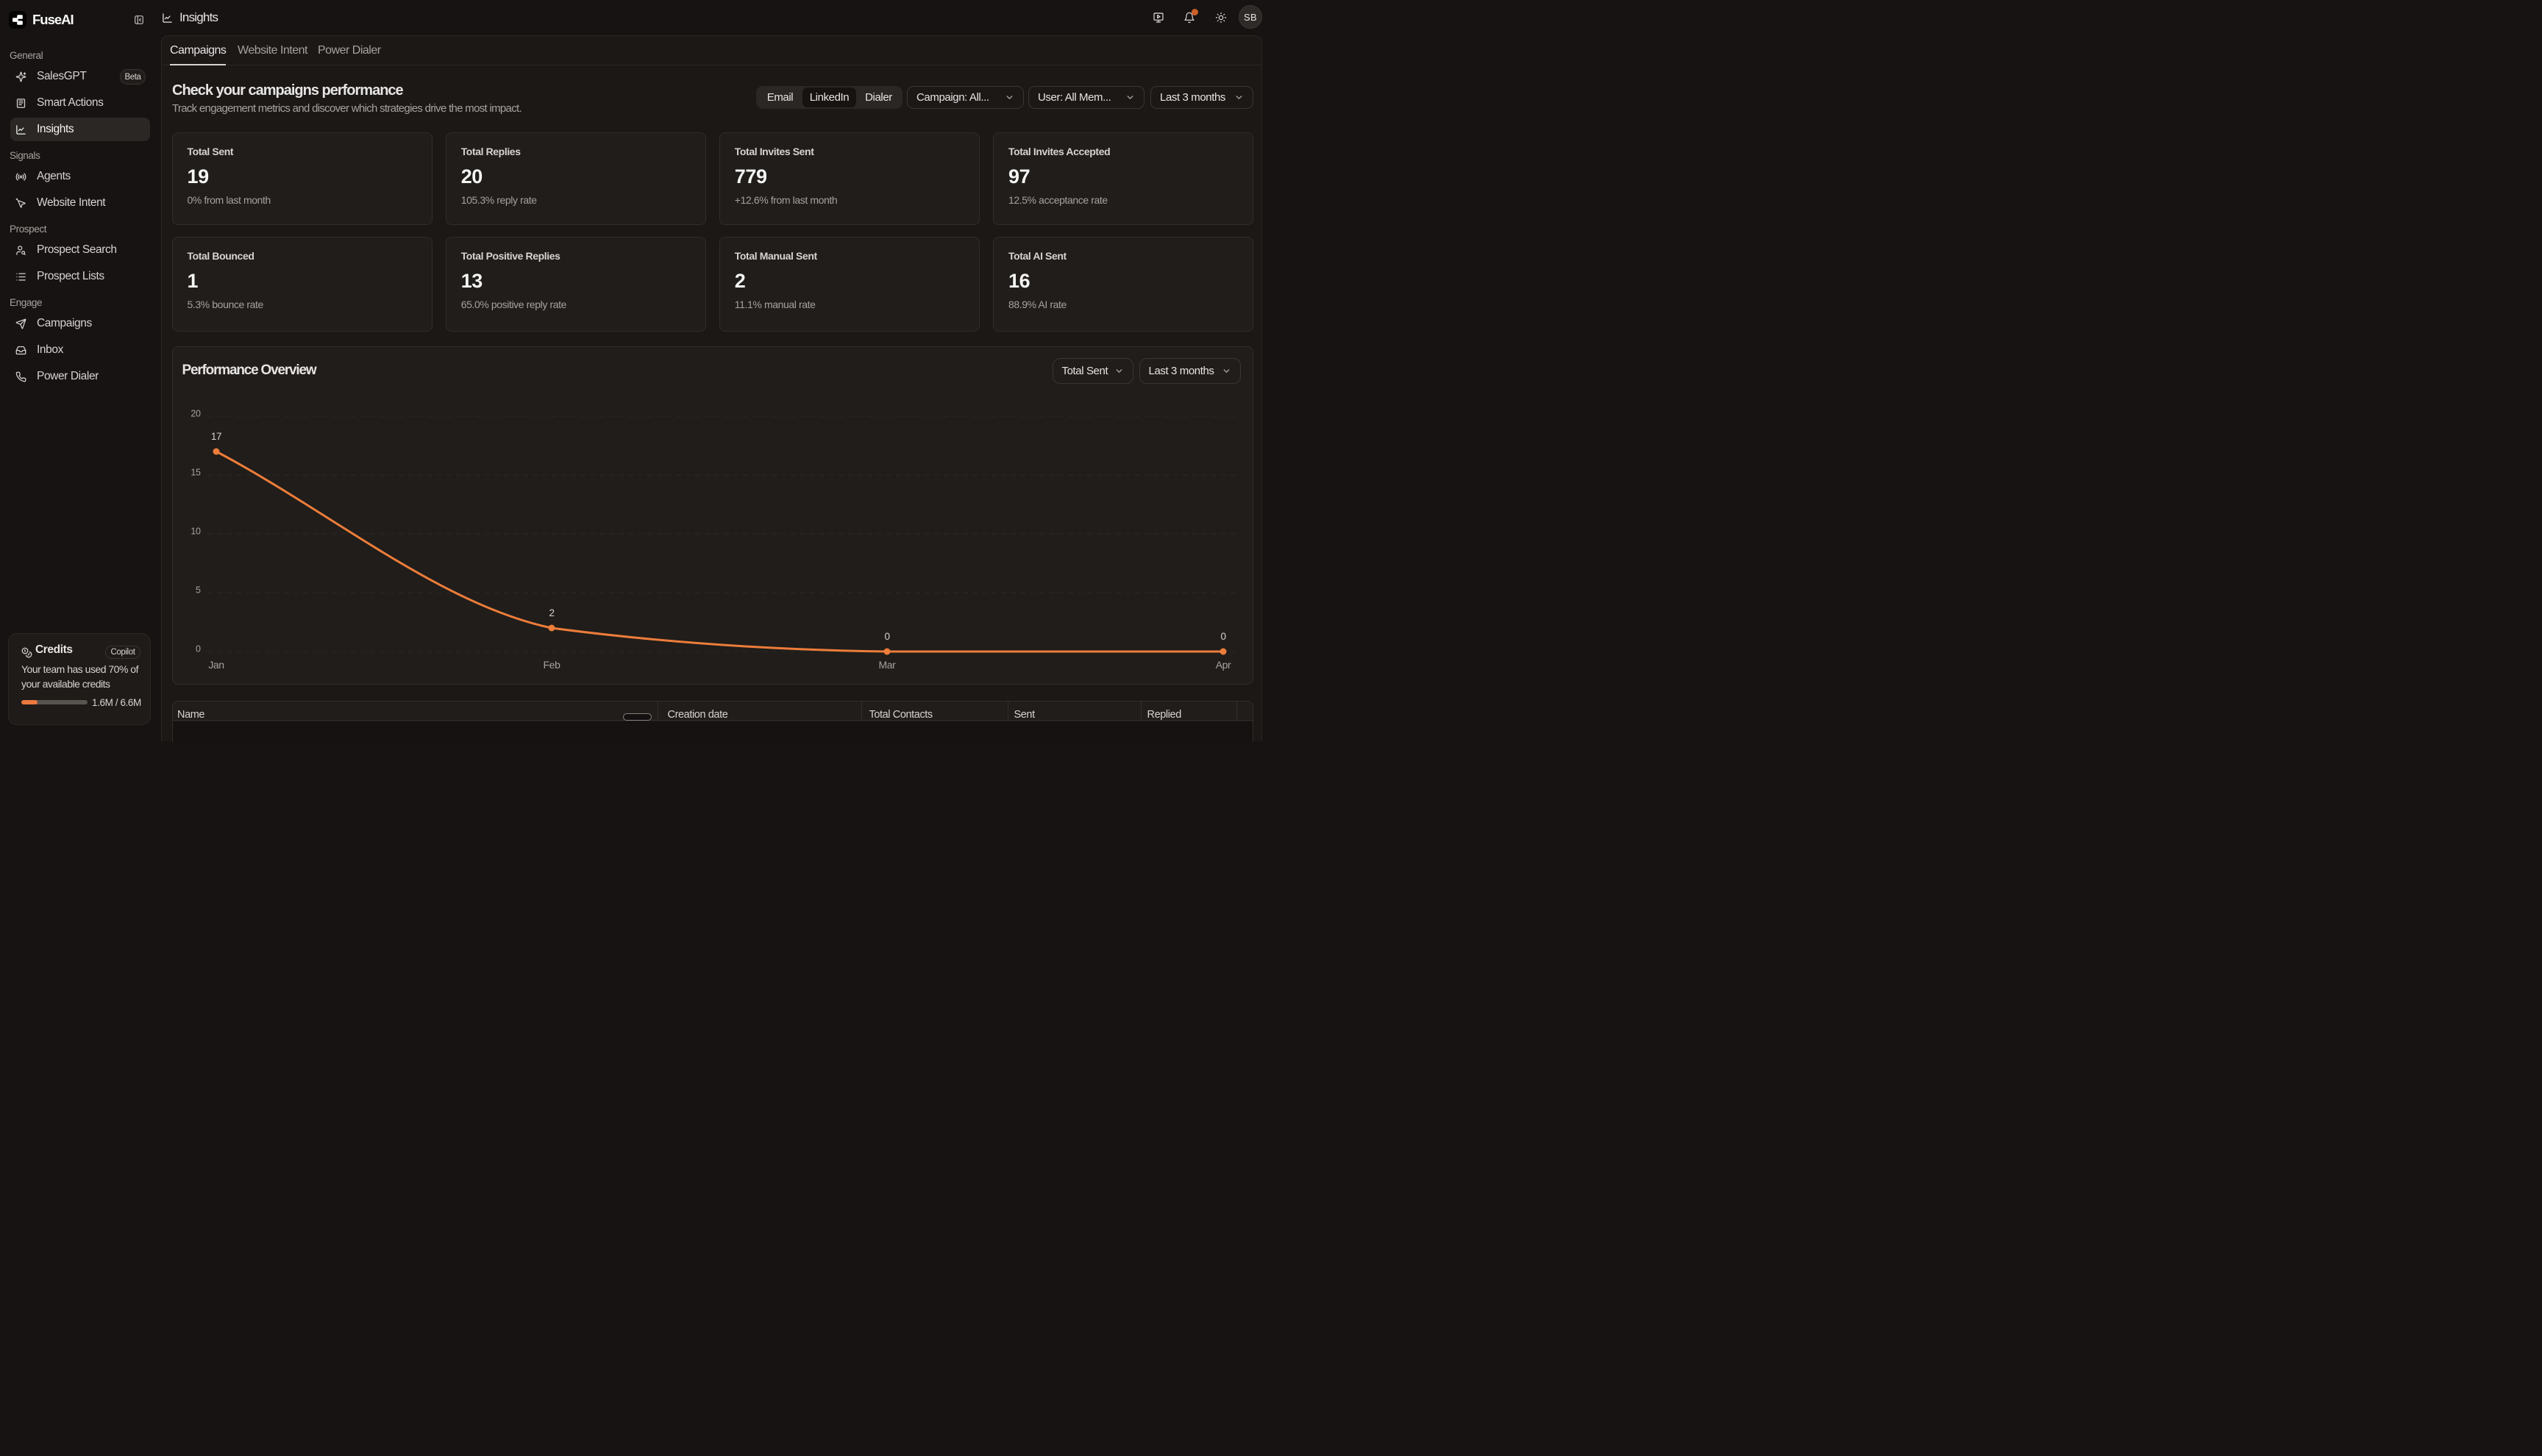 This screenshot has height=1456, width=2542. I want to click on svg-text: Jan, so click(216, 665).